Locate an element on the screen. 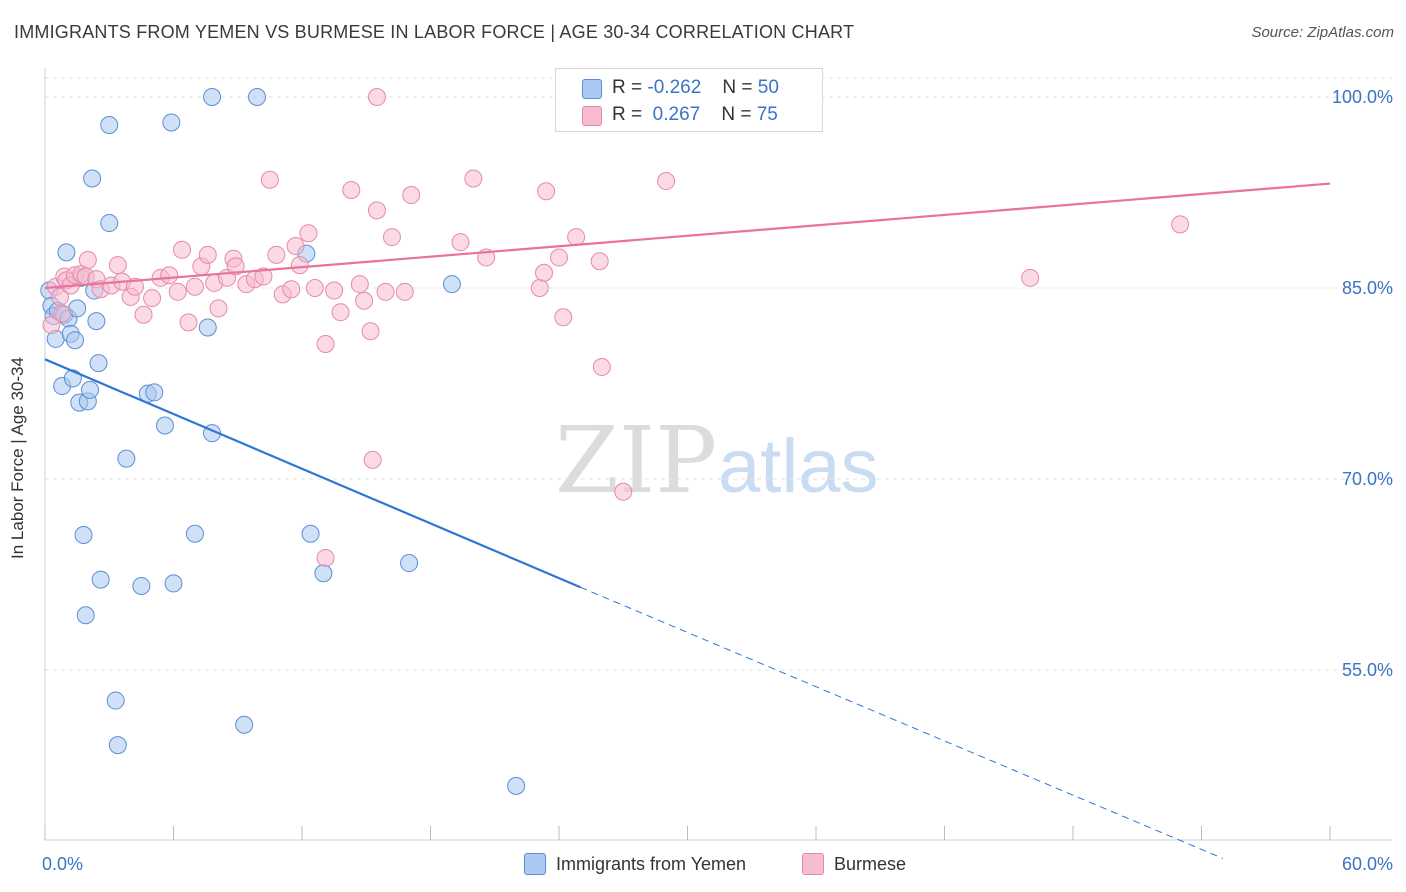 This screenshot has width=1406, height=892. x-tick-label: 60.0% is located at coordinates (1367, 864).